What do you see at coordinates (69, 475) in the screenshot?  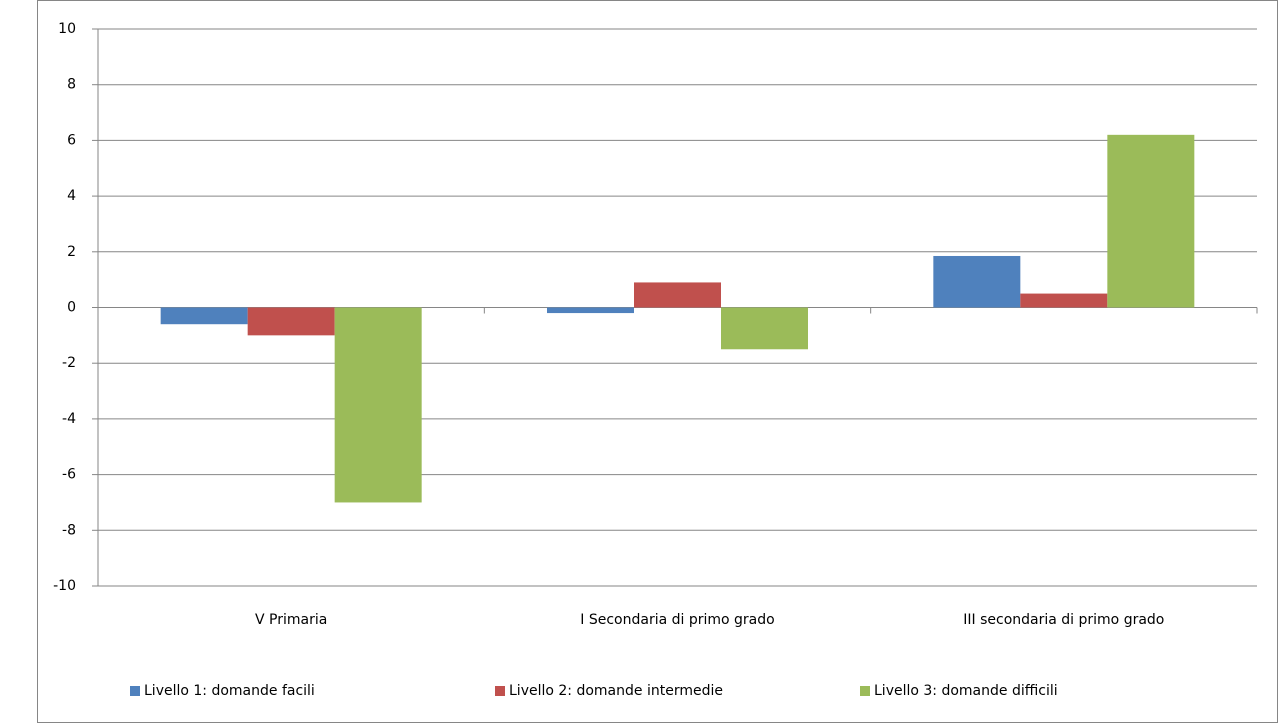 I see `y-tick-label: -6` at bounding box center [69, 475].